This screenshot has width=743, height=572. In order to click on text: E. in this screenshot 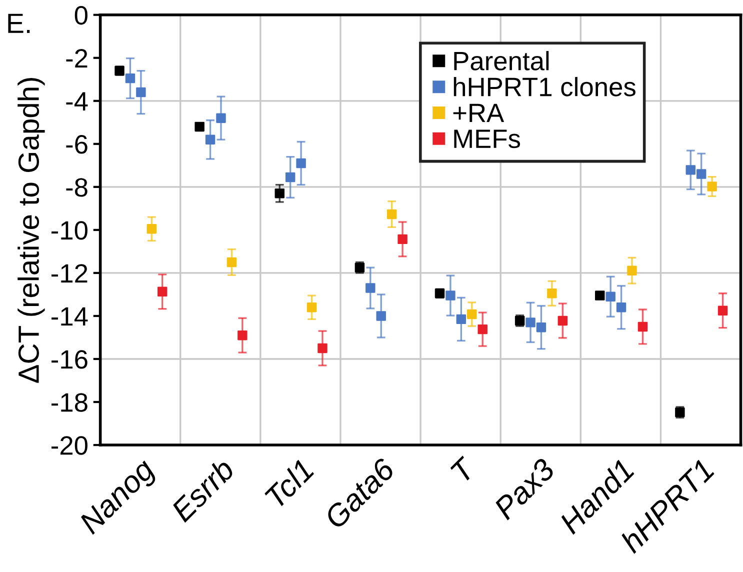, I will do `click(19, 23)`.